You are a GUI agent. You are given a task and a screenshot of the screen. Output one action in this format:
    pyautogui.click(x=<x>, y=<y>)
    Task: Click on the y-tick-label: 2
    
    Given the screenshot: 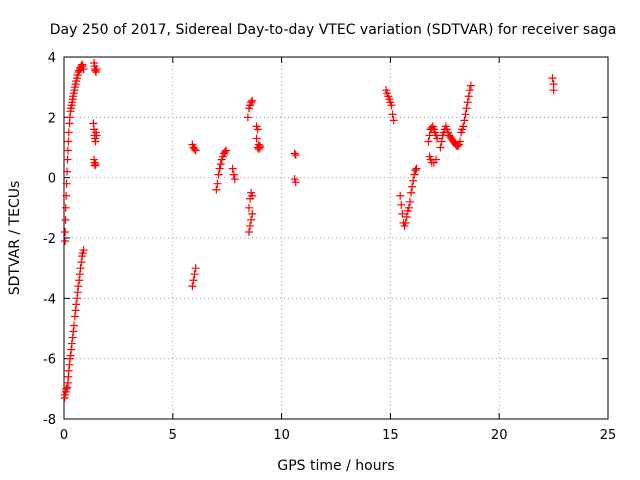 What is the action you would take?
    pyautogui.click(x=52, y=118)
    